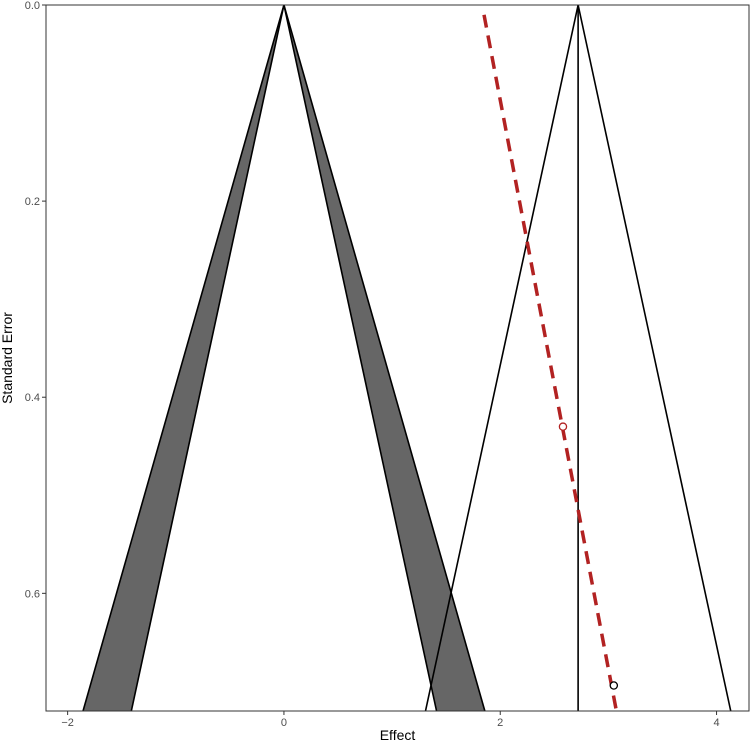 This screenshot has height=745, width=751. What do you see at coordinates (284, 723) in the screenshot?
I see `x-tick-label: 0` at bounding box center [284, 723].